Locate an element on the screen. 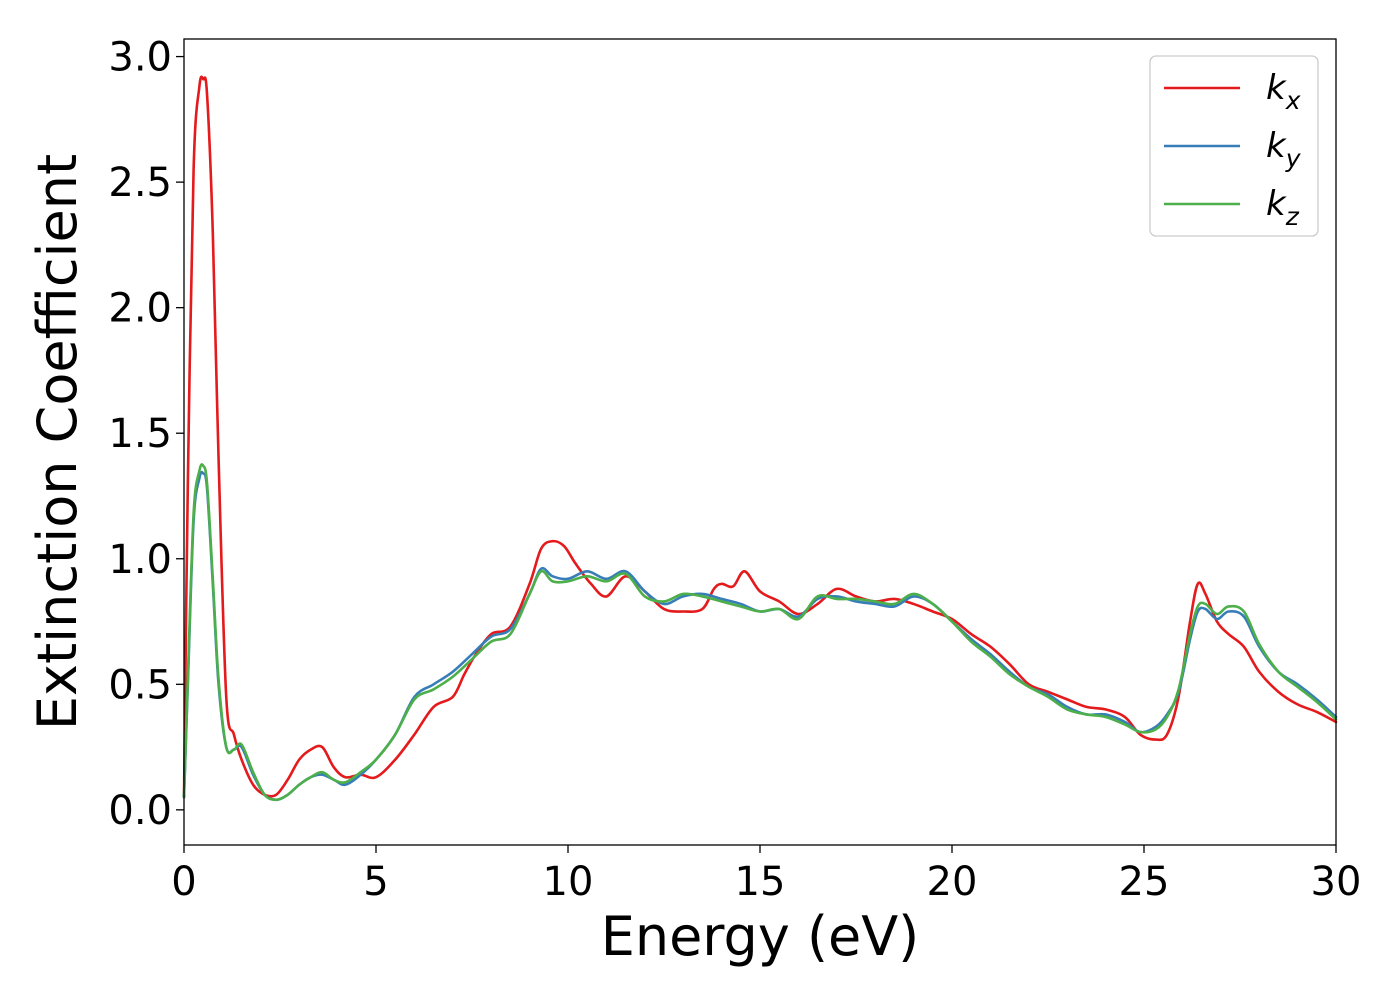  legend: kx ky kz is located at coordinates (1234, 146).